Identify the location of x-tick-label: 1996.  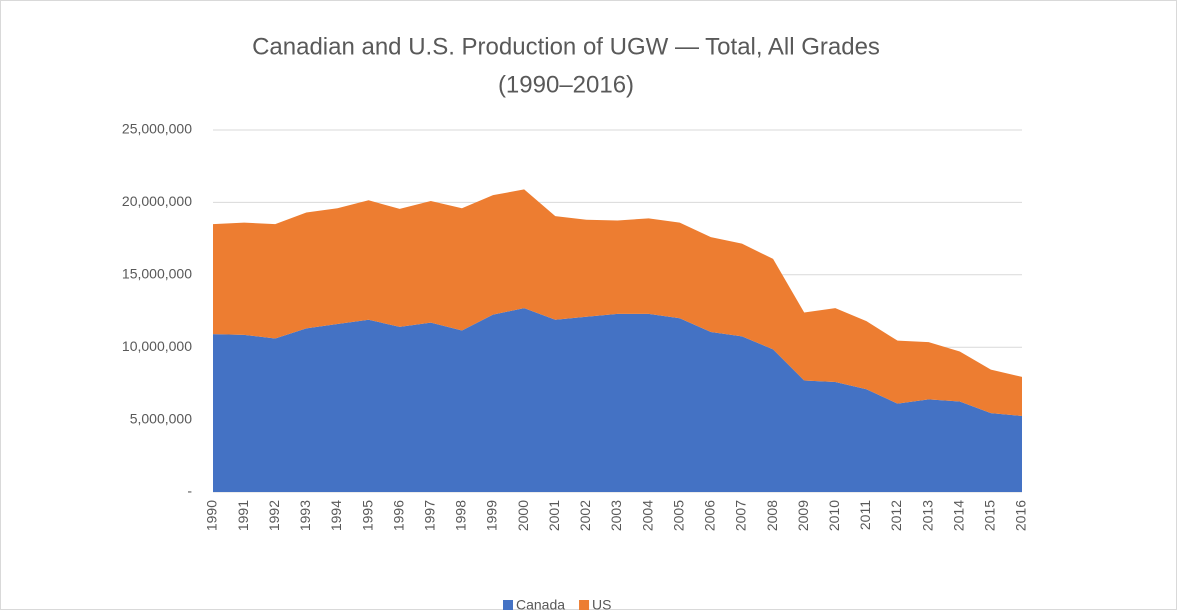
(398, 515).